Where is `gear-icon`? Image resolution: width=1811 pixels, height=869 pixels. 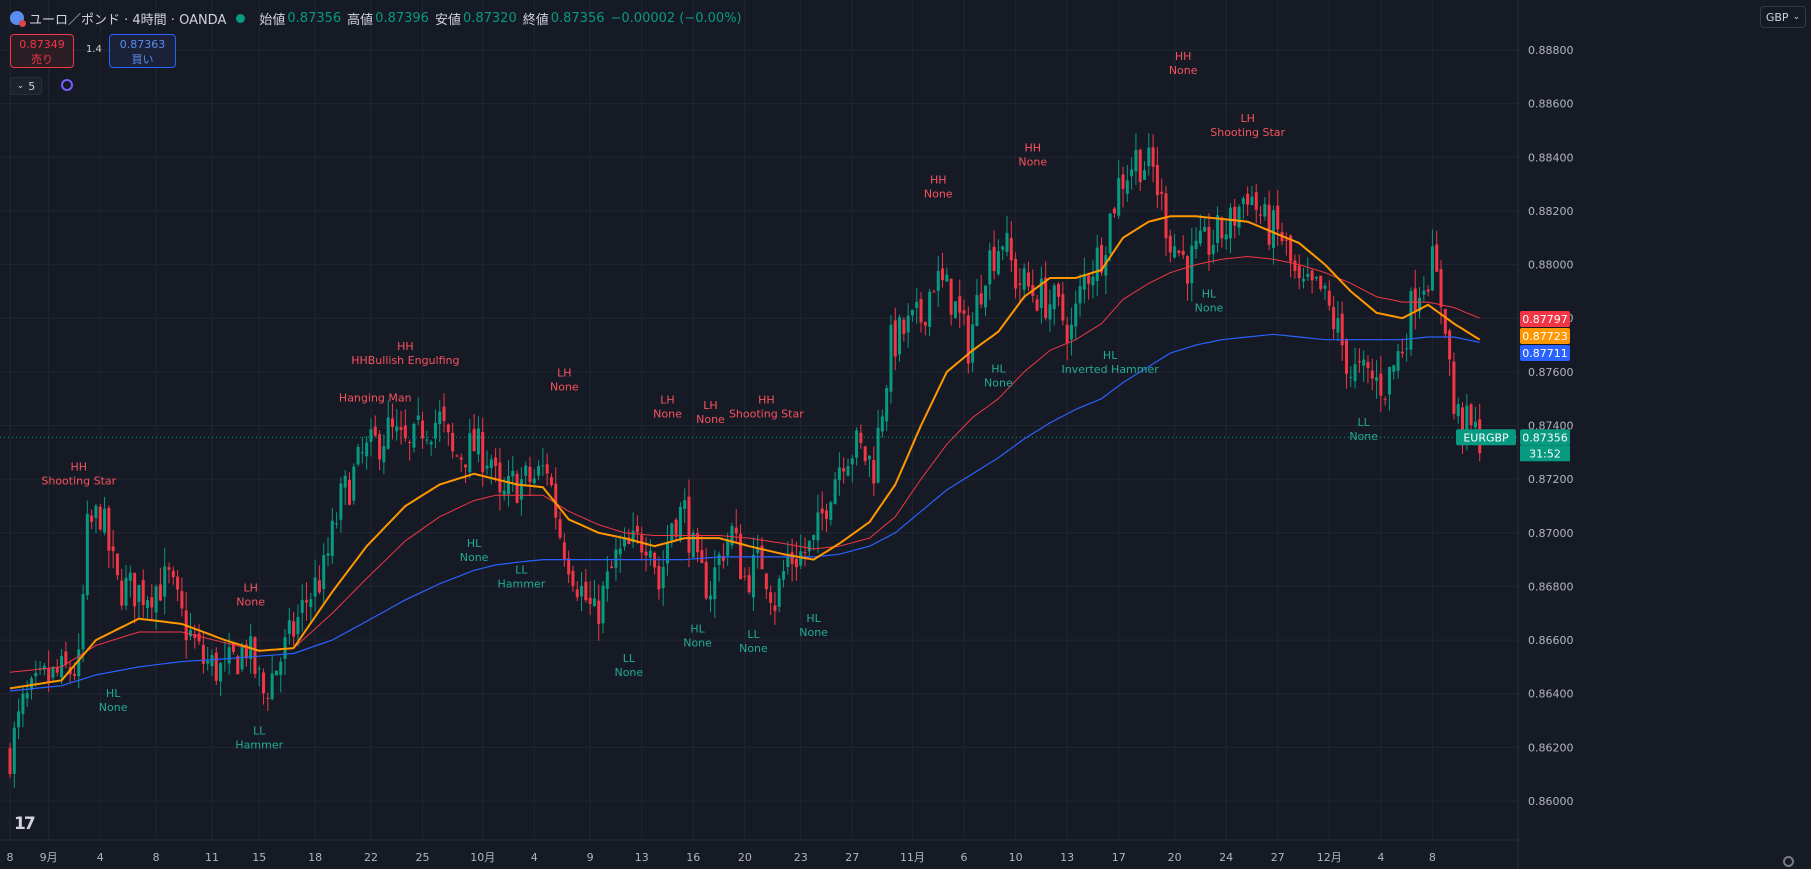 gear-icon is located at coordinates (1788, 861).